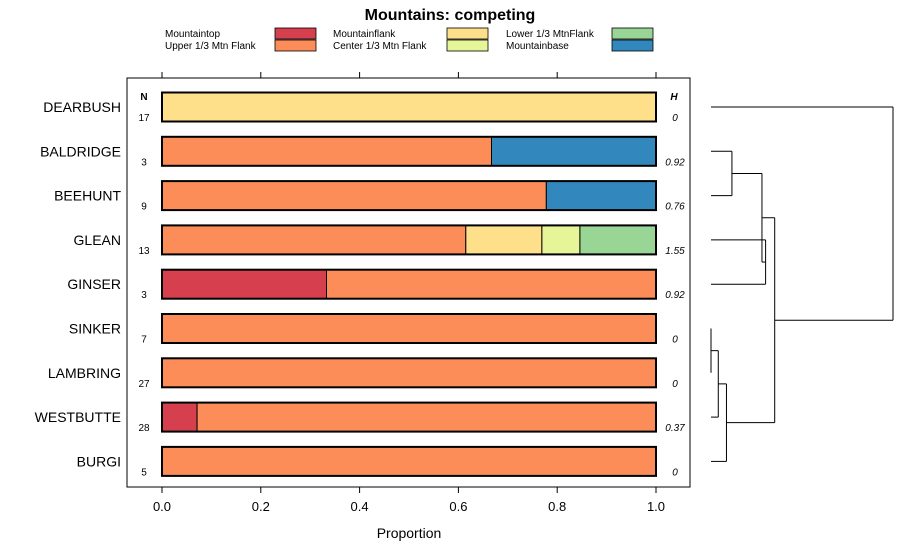 The height and width of the screenshot is (560, 900). Describe the element at coordinates (143, 97) in the screenshot. I see `n-header: N` at that location.